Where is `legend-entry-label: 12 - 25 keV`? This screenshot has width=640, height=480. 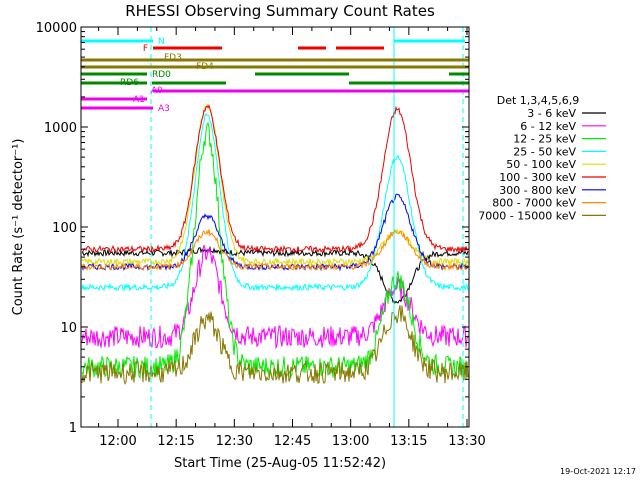 legend-entry-label: 12 - 25 keV is located at coordinates (544, 139).